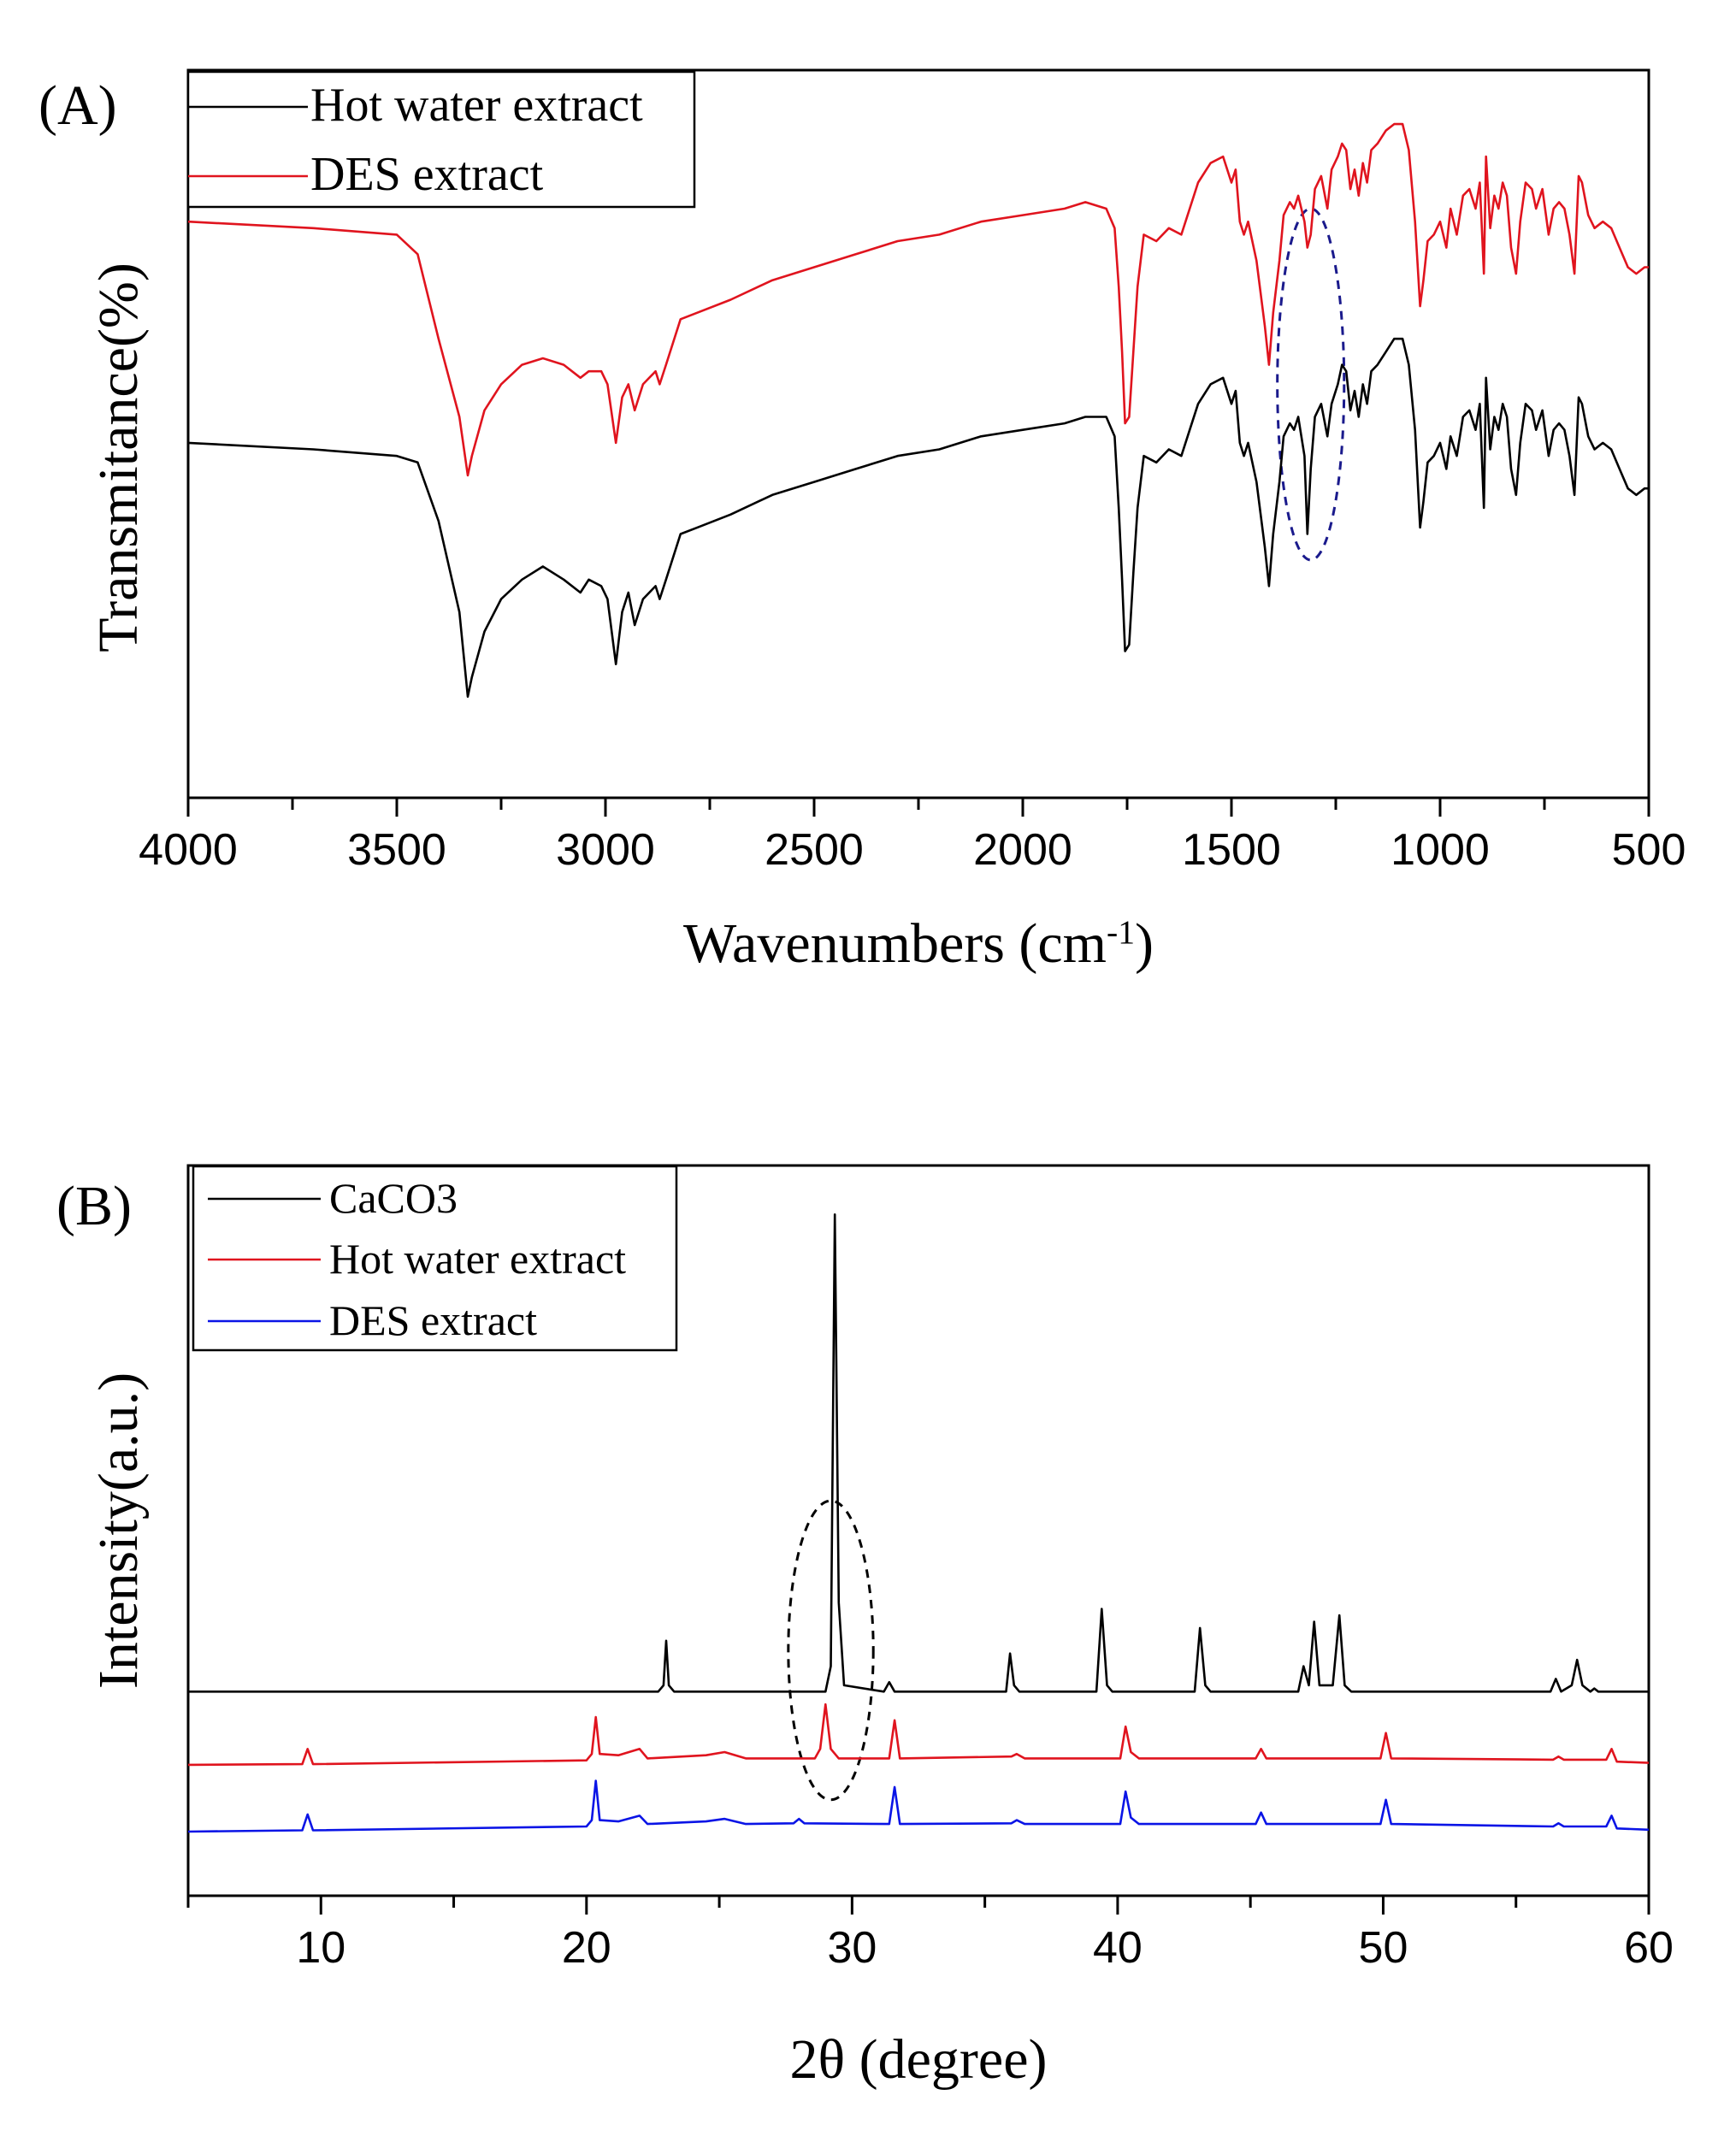 The height and width of the screenshot is (2142, 1736). Describe the element at coordinates (397, 850) in the screenshot. I see `x-tick-label: 3500` at that location.